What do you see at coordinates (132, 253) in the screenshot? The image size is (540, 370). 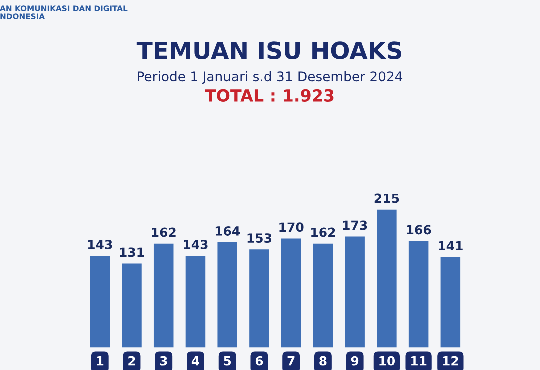 I see `data-label: 131` at bounding box center [132, 253].